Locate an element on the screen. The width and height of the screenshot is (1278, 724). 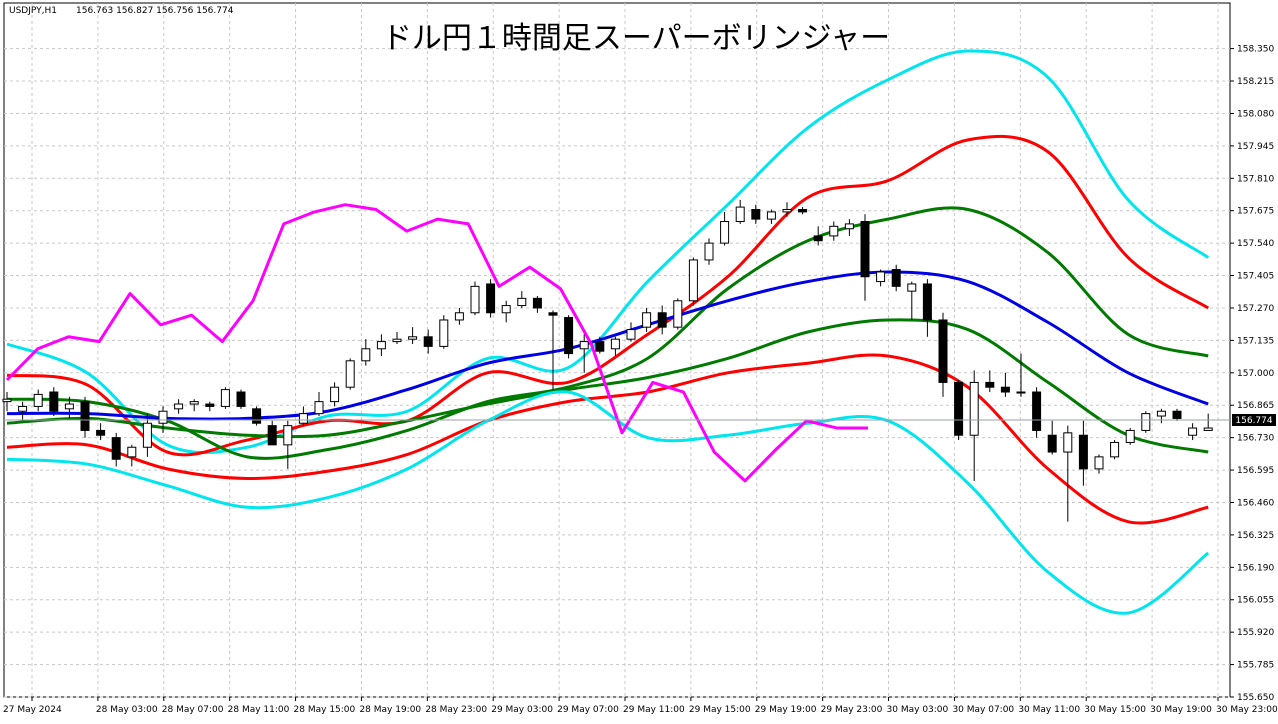
time-tick-label: 30 May 15:00 is located at coordinates (1115, 710).